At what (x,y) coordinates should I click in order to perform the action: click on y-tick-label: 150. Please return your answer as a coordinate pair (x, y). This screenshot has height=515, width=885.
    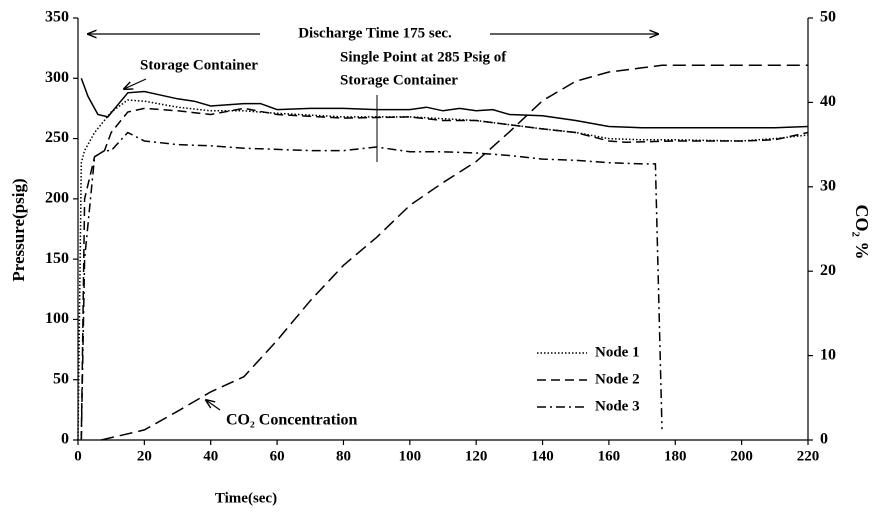
    Looking at the image, I should click on (57, 258).